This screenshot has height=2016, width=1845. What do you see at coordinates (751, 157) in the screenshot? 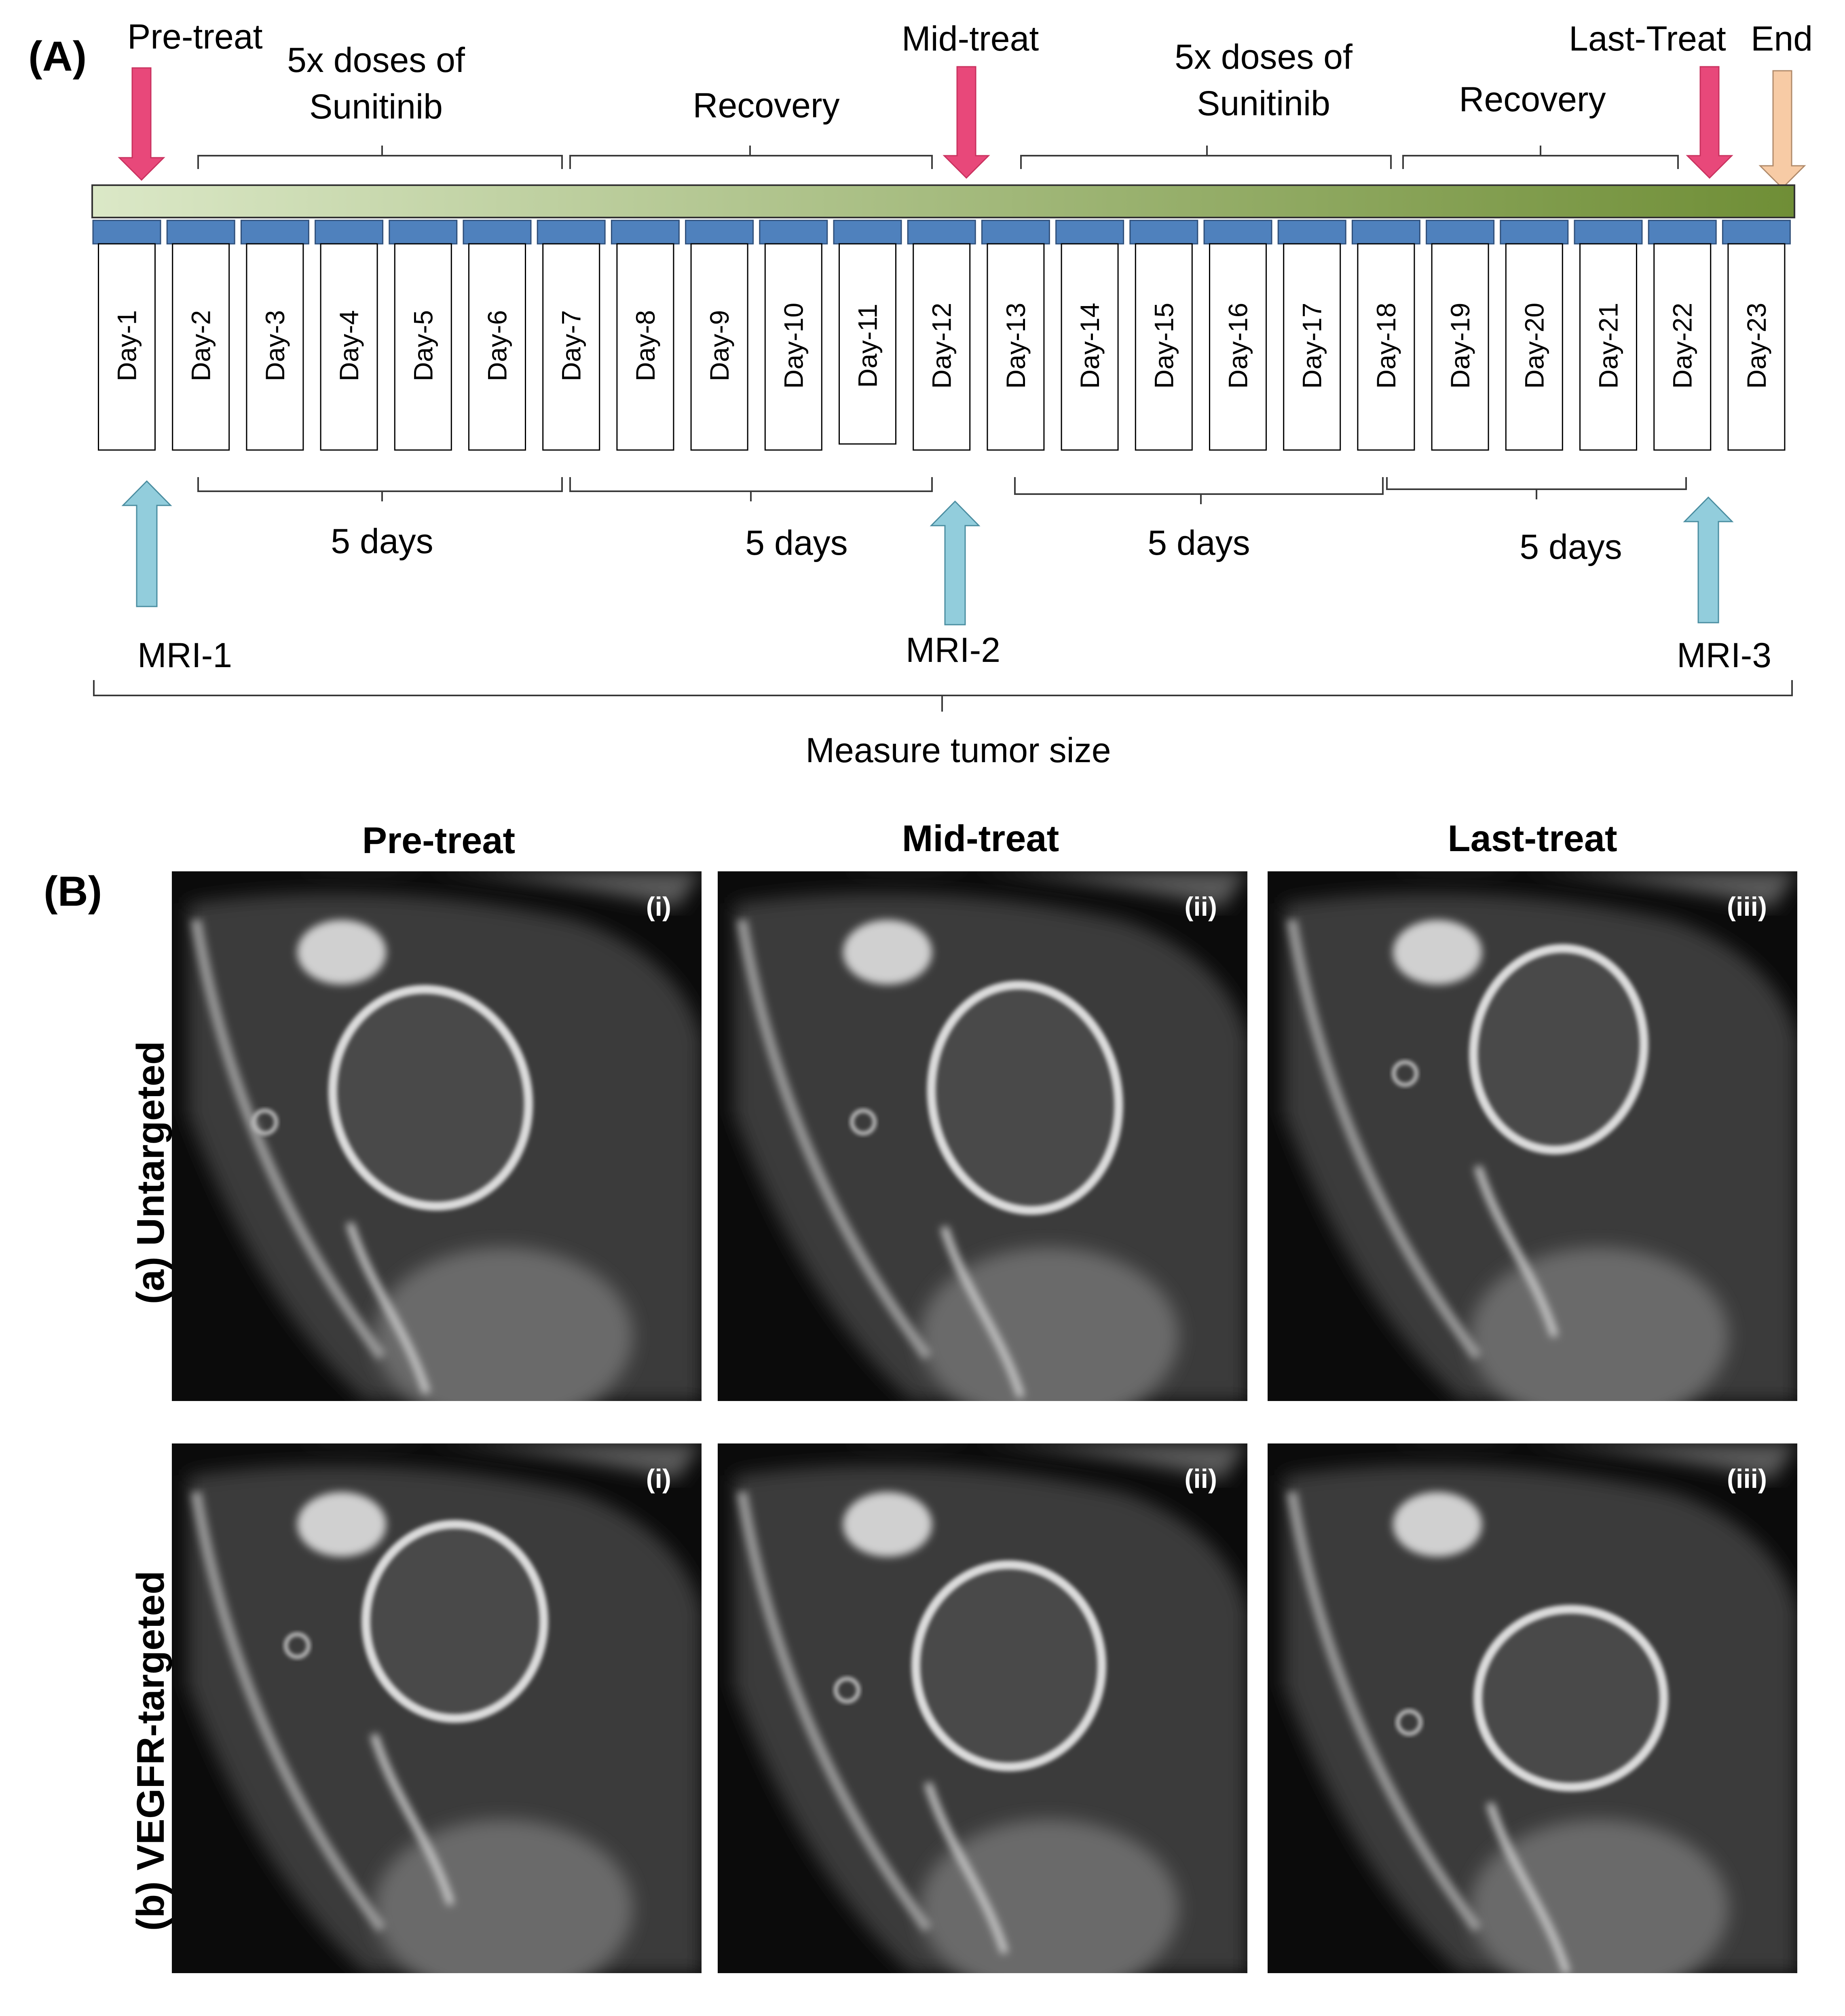
I see `brace-recovery1` at bounding box center [751, 157].